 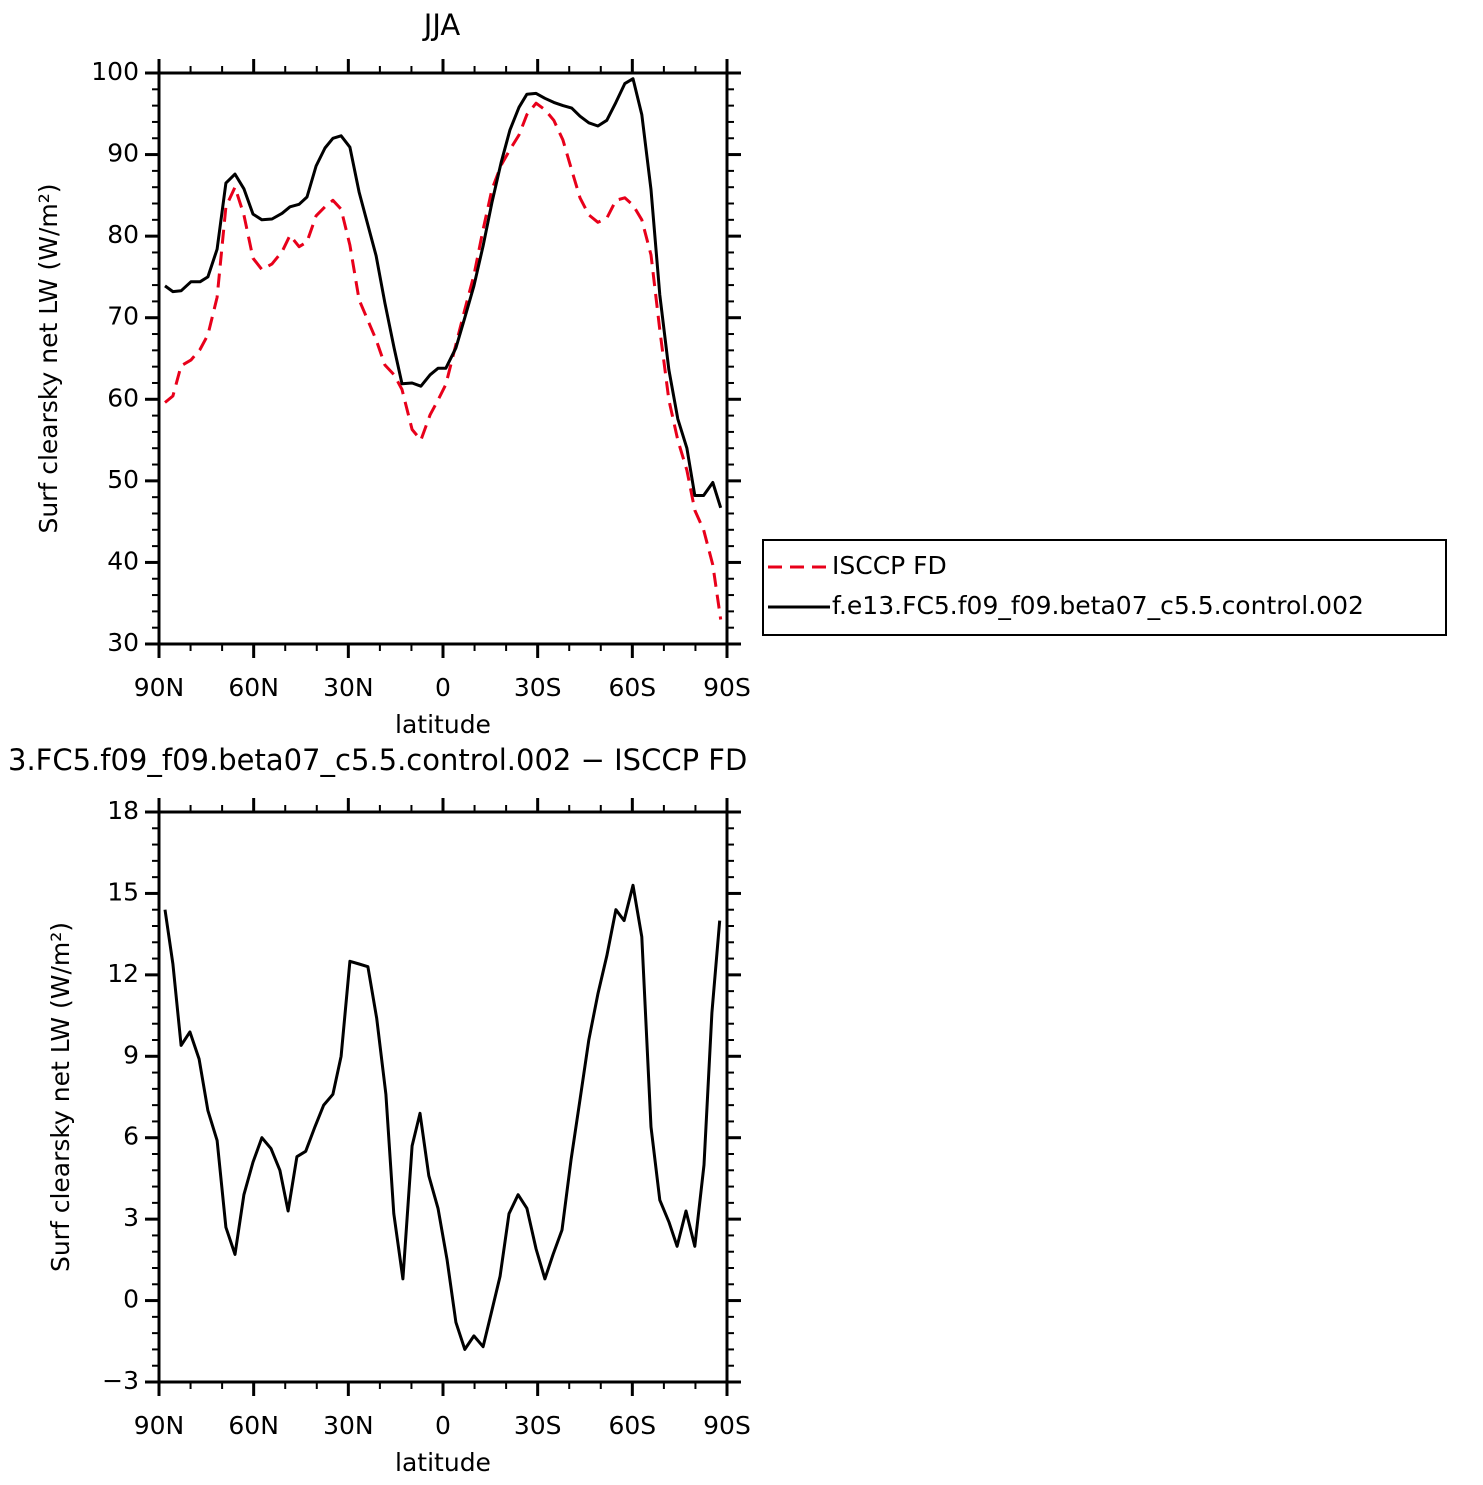 I want to click on legend-box, so click(x=1104, y=587).